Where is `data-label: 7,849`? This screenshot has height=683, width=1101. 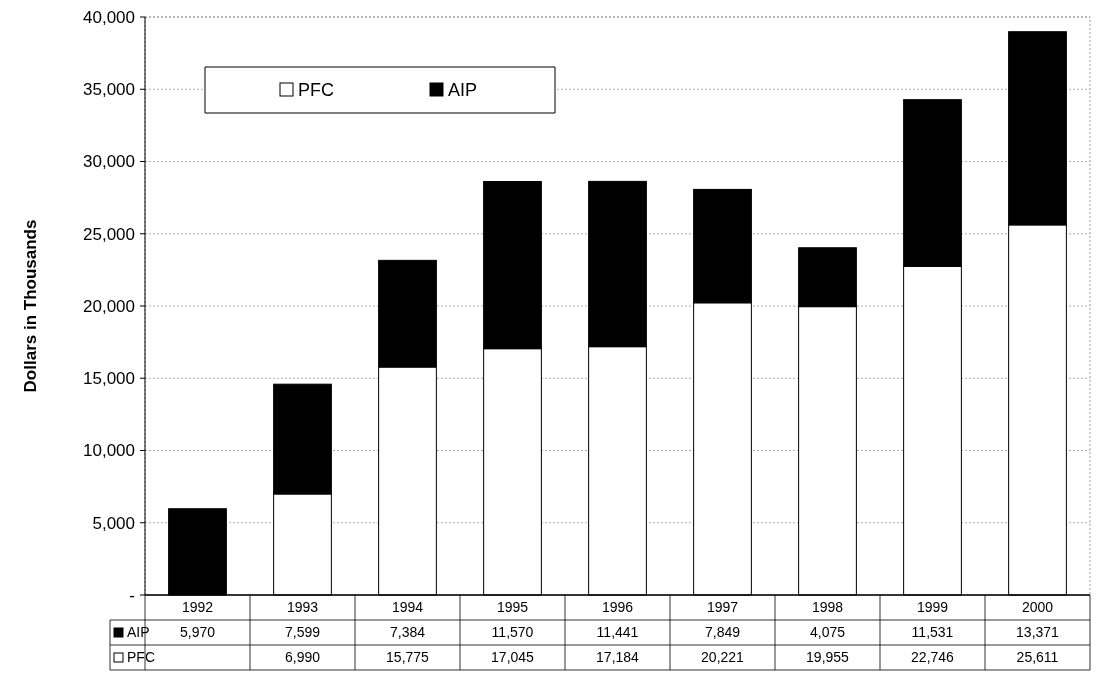
data-label: 7,849 is located at coordinates (722, 632).